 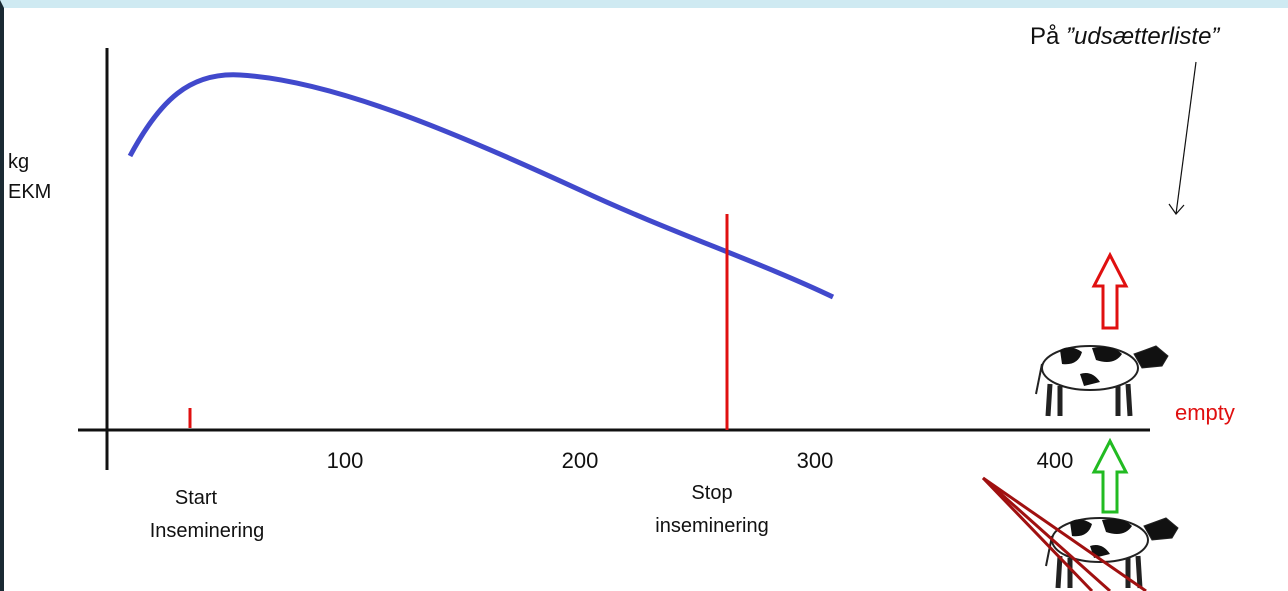 What do you see at coordinates (1064, 533) in the screenshot?
I see `cross-out` at bounding box center [1064, 533].